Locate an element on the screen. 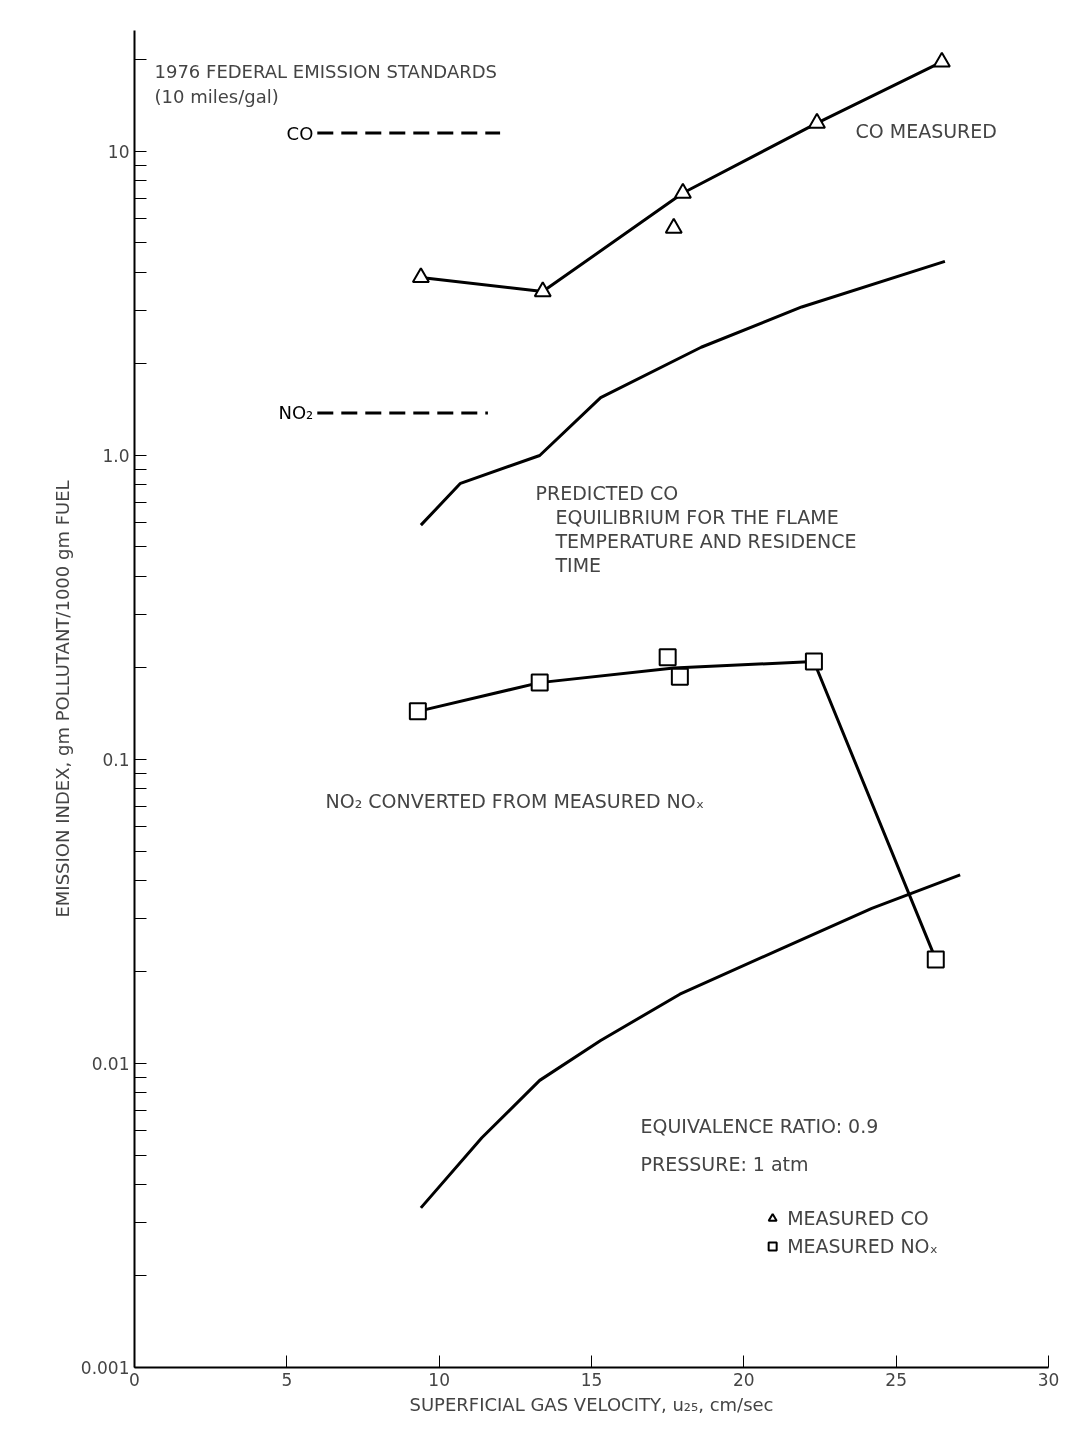 The height and width of the screenshot is (1440, 1068). x-tick-label: 20 is located at coordinates (744, 1379).